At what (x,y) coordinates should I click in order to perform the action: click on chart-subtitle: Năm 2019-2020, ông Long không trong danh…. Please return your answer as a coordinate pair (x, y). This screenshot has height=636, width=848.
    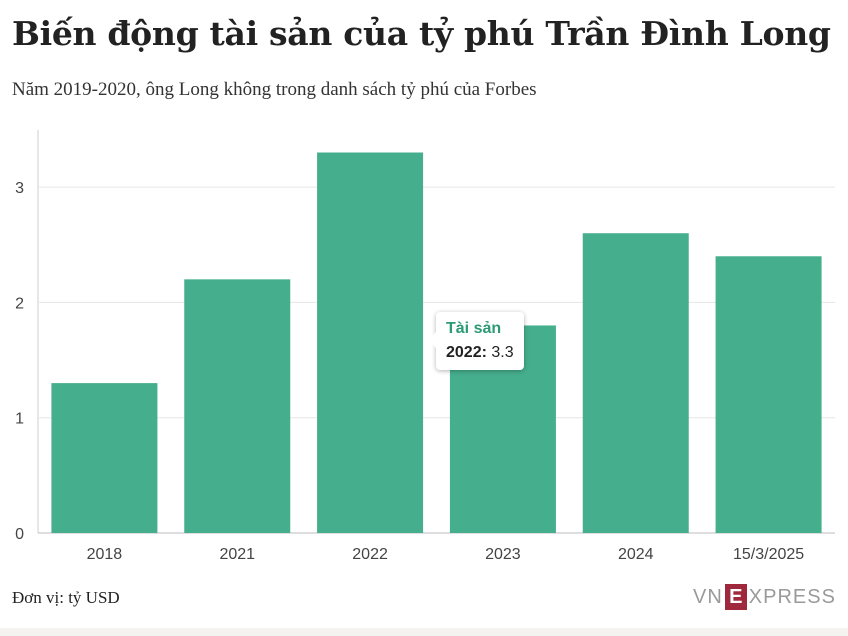
    Looking at the image, I should click on (274, 89).